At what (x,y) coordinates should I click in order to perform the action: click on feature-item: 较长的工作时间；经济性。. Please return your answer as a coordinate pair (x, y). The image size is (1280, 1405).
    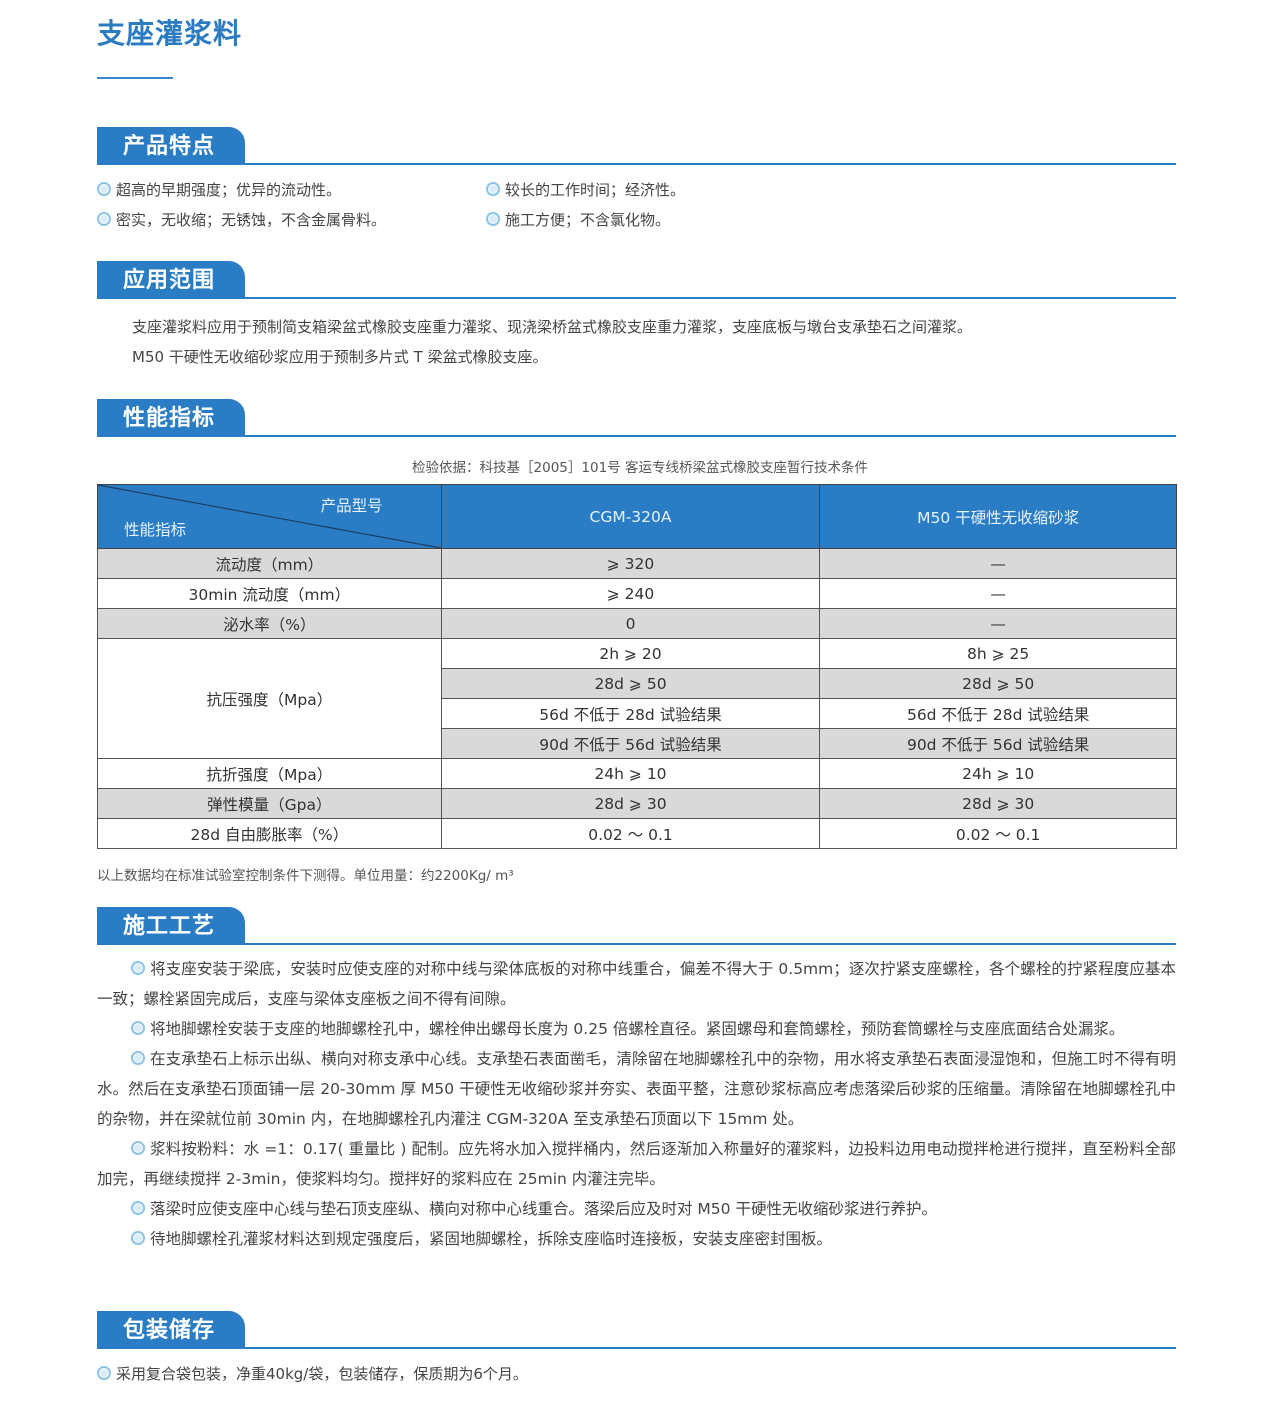
    Looking at the image, I should click on (585, 189).